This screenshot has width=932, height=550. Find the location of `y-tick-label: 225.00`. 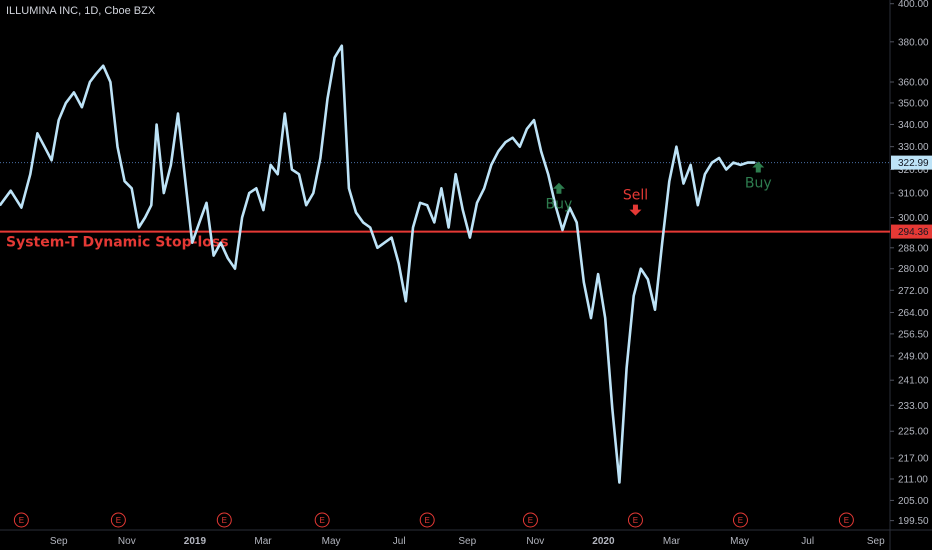

y-tick-label: 225.00 is located at coordinates (913, 432).